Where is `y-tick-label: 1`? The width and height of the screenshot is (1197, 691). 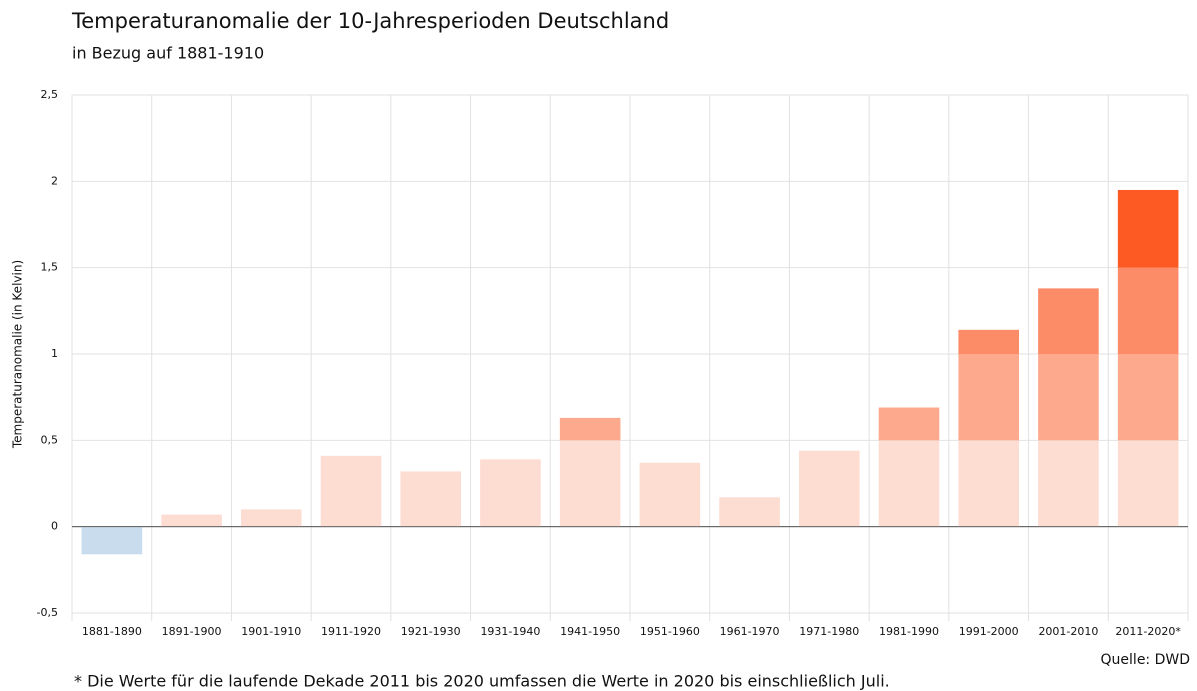 y-tick-label: 1 is located at coordinates (54, 353).